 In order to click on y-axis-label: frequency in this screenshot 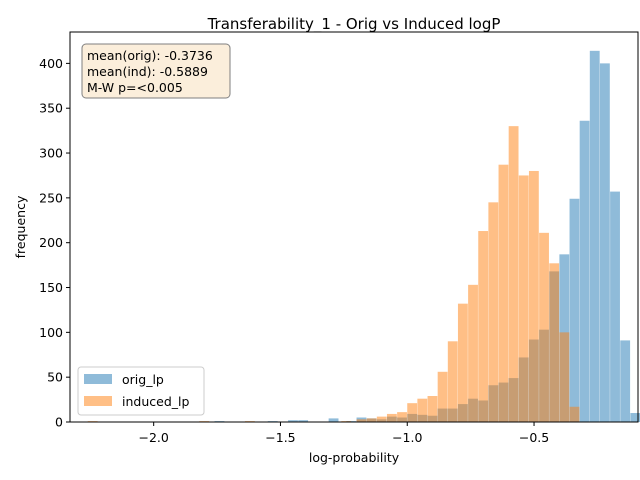, I will do `click(20, 226)`.